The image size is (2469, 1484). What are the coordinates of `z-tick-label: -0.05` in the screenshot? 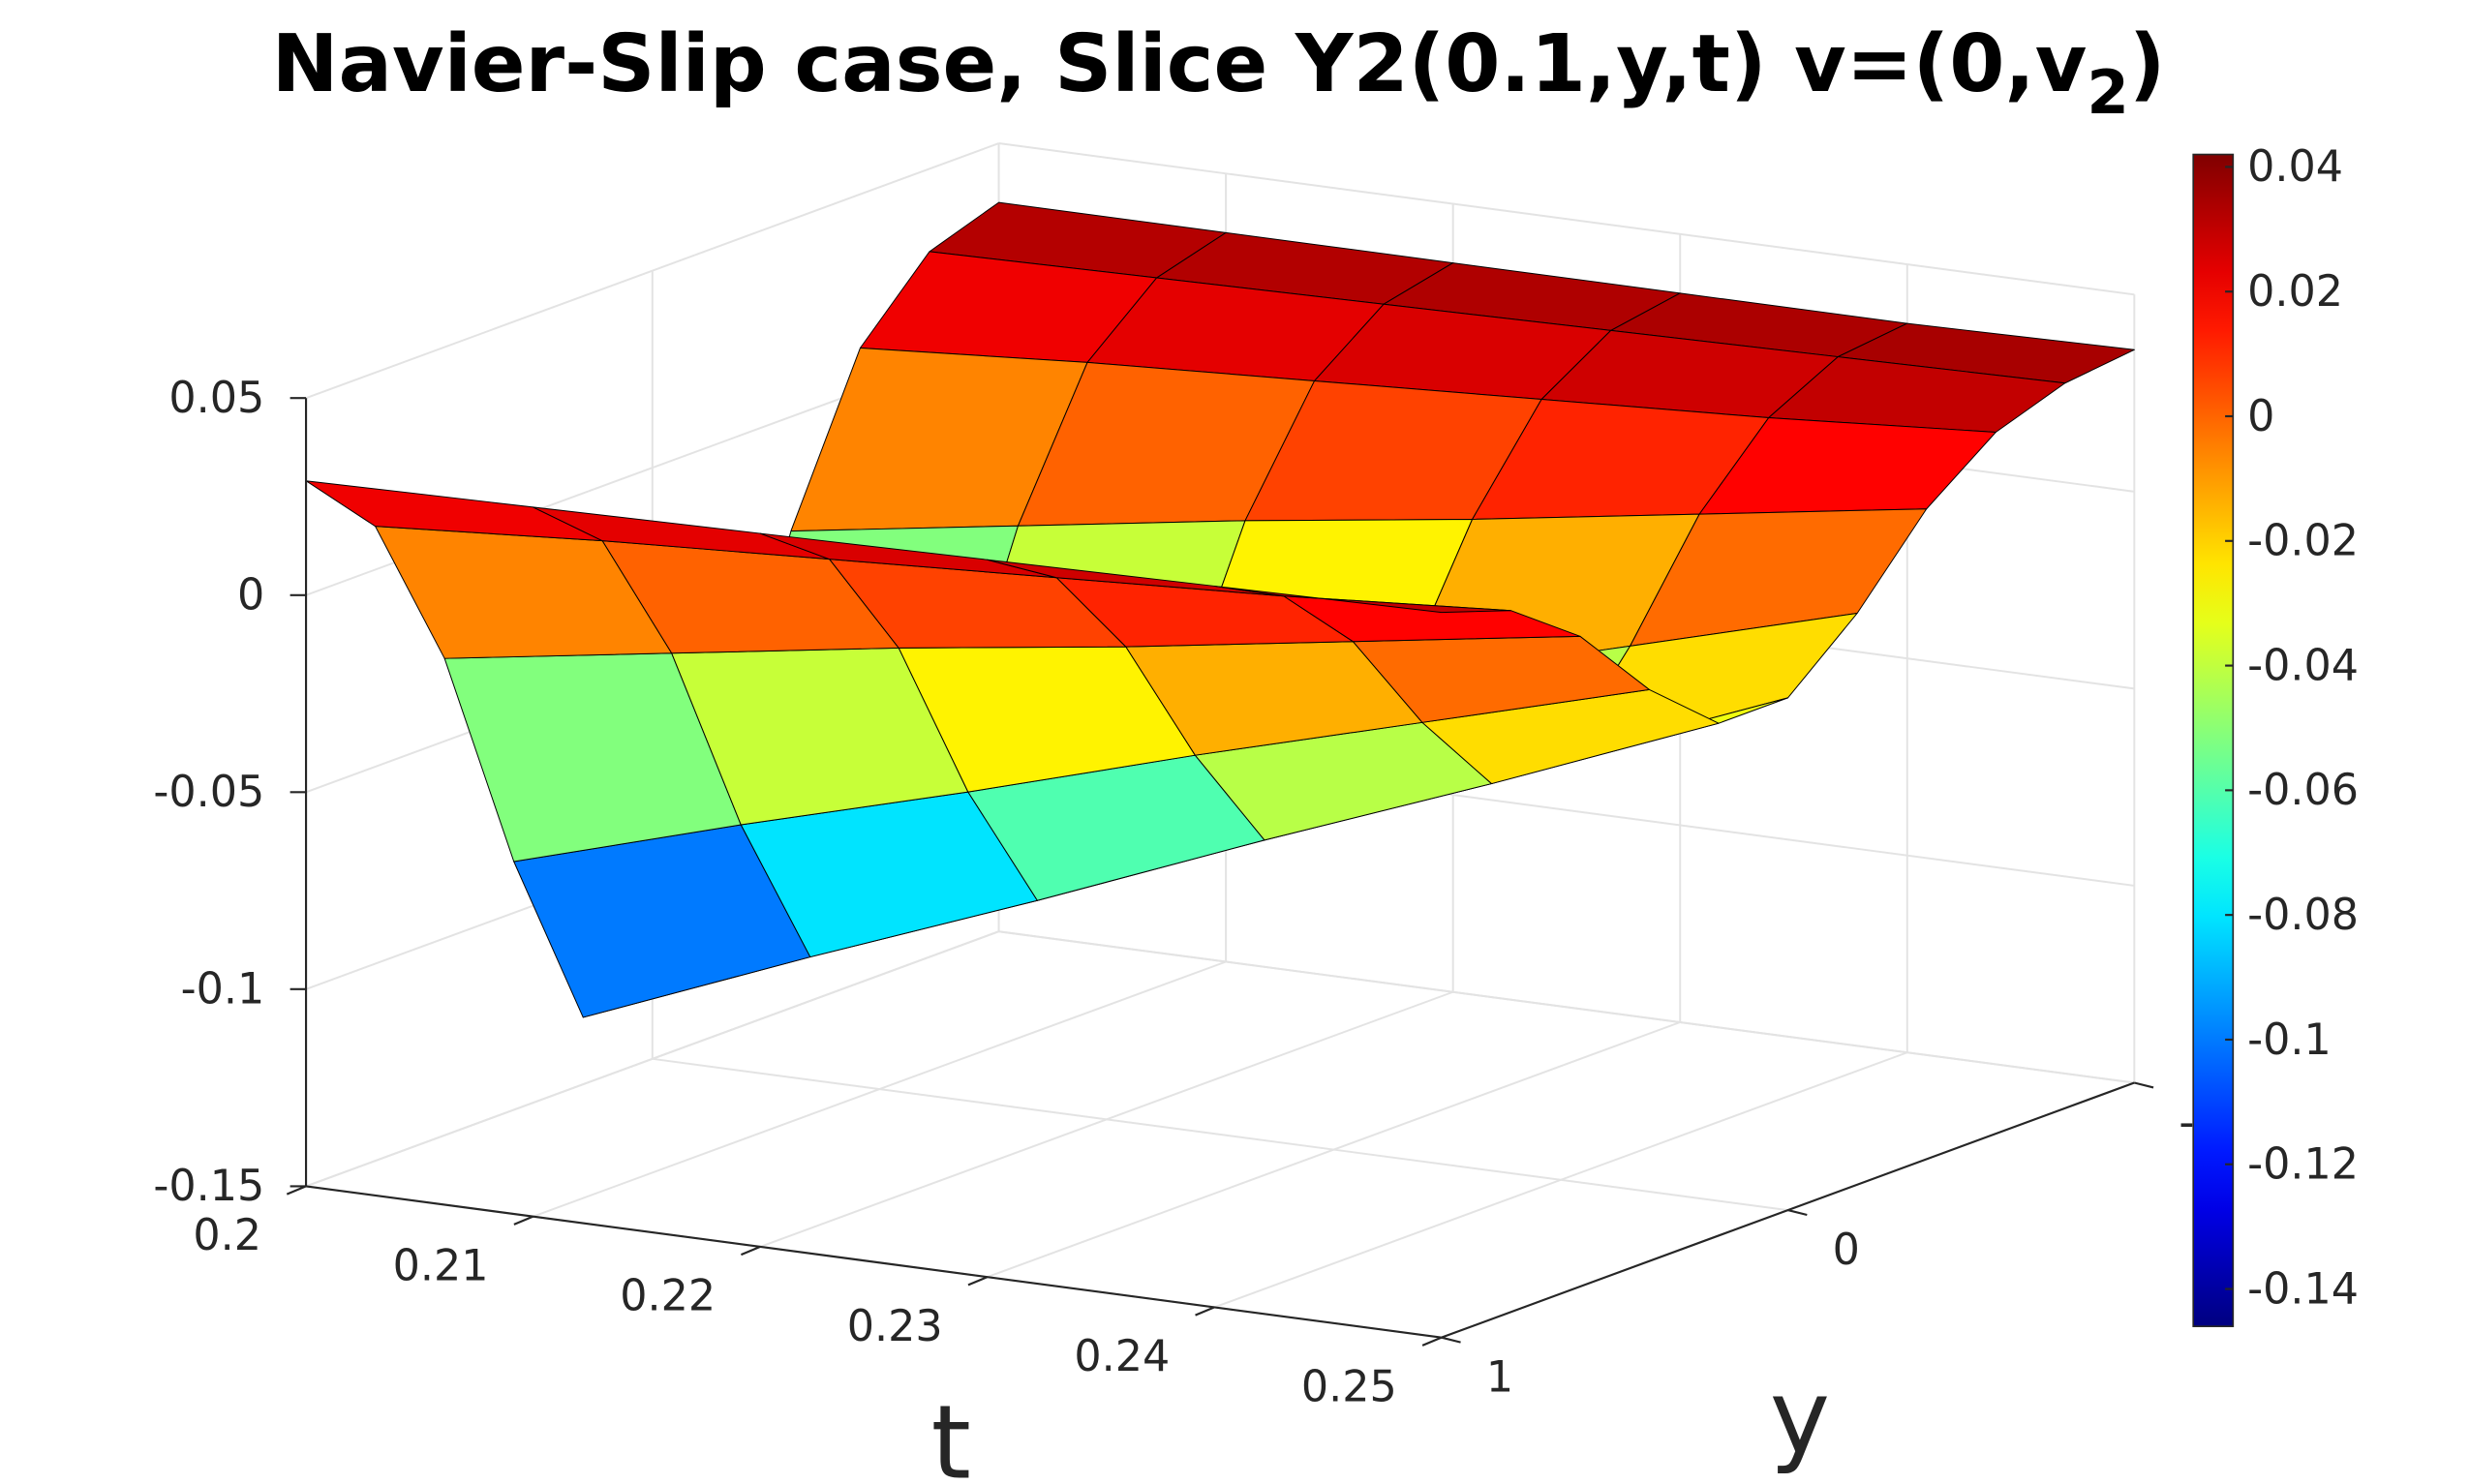 It's located at (209, 792).